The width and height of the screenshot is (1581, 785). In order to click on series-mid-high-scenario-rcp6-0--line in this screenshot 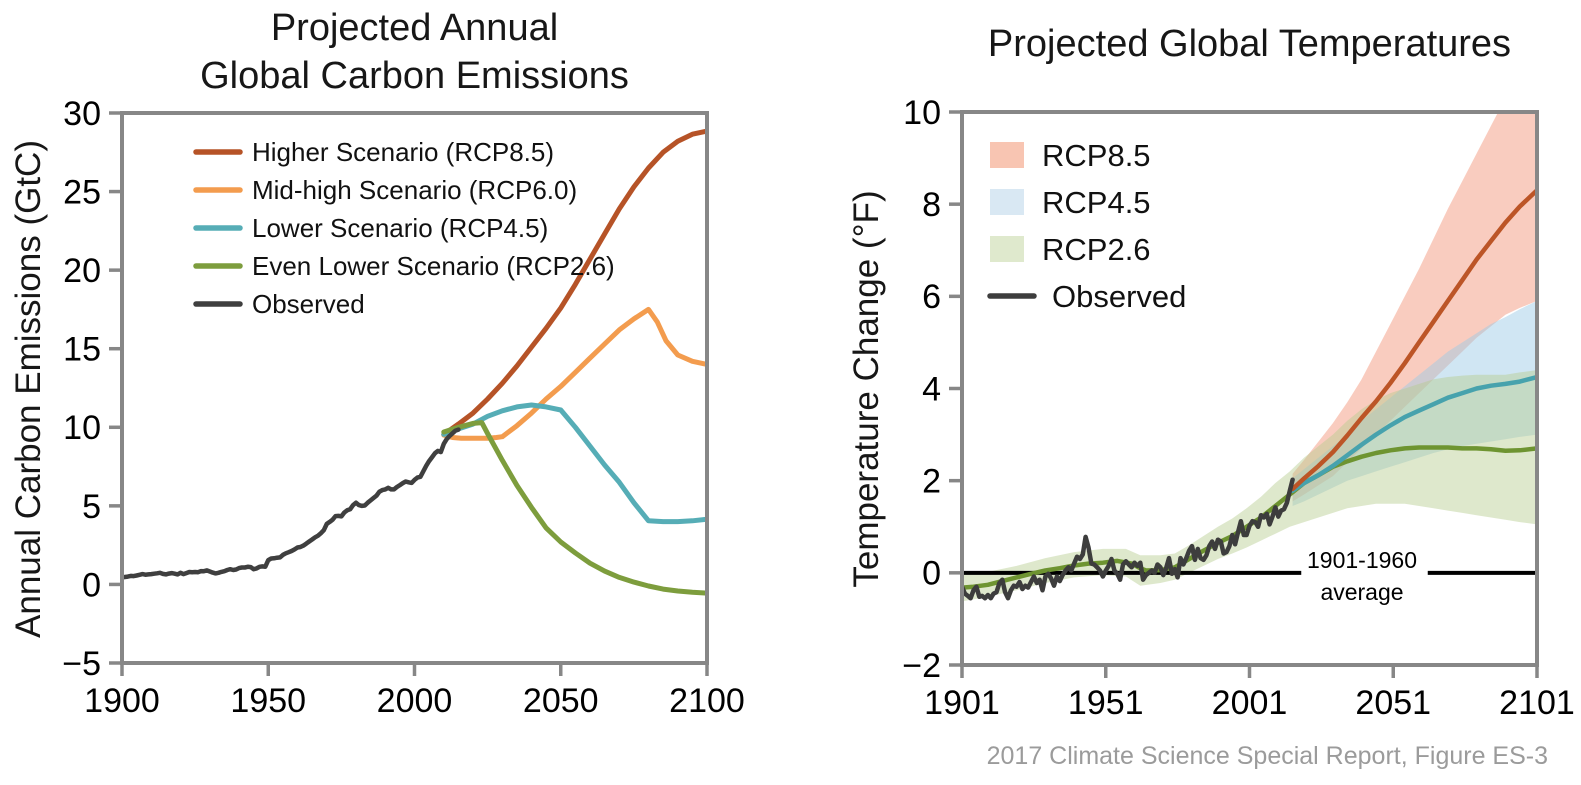, I will do `click(574, 373)`.